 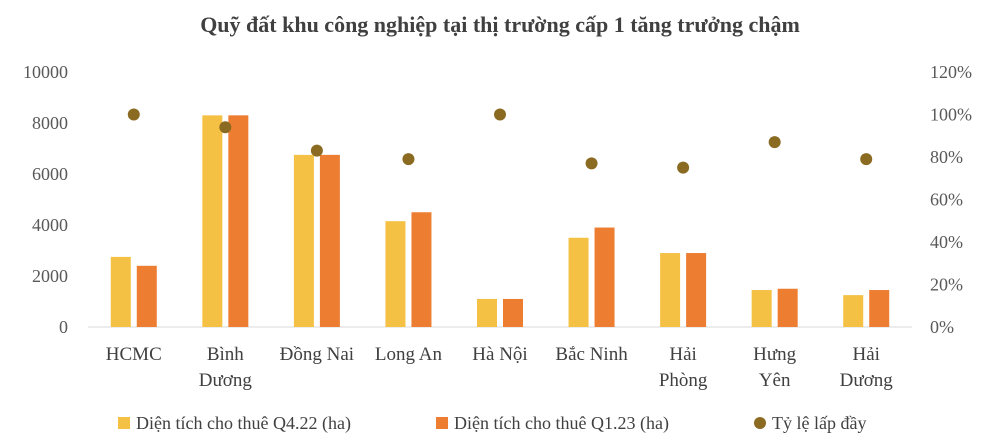 What do you see at coordinates (951, 115) in the screenshot?
I see `y-right-tick-label: 100%` at bounding box center [951, 115].